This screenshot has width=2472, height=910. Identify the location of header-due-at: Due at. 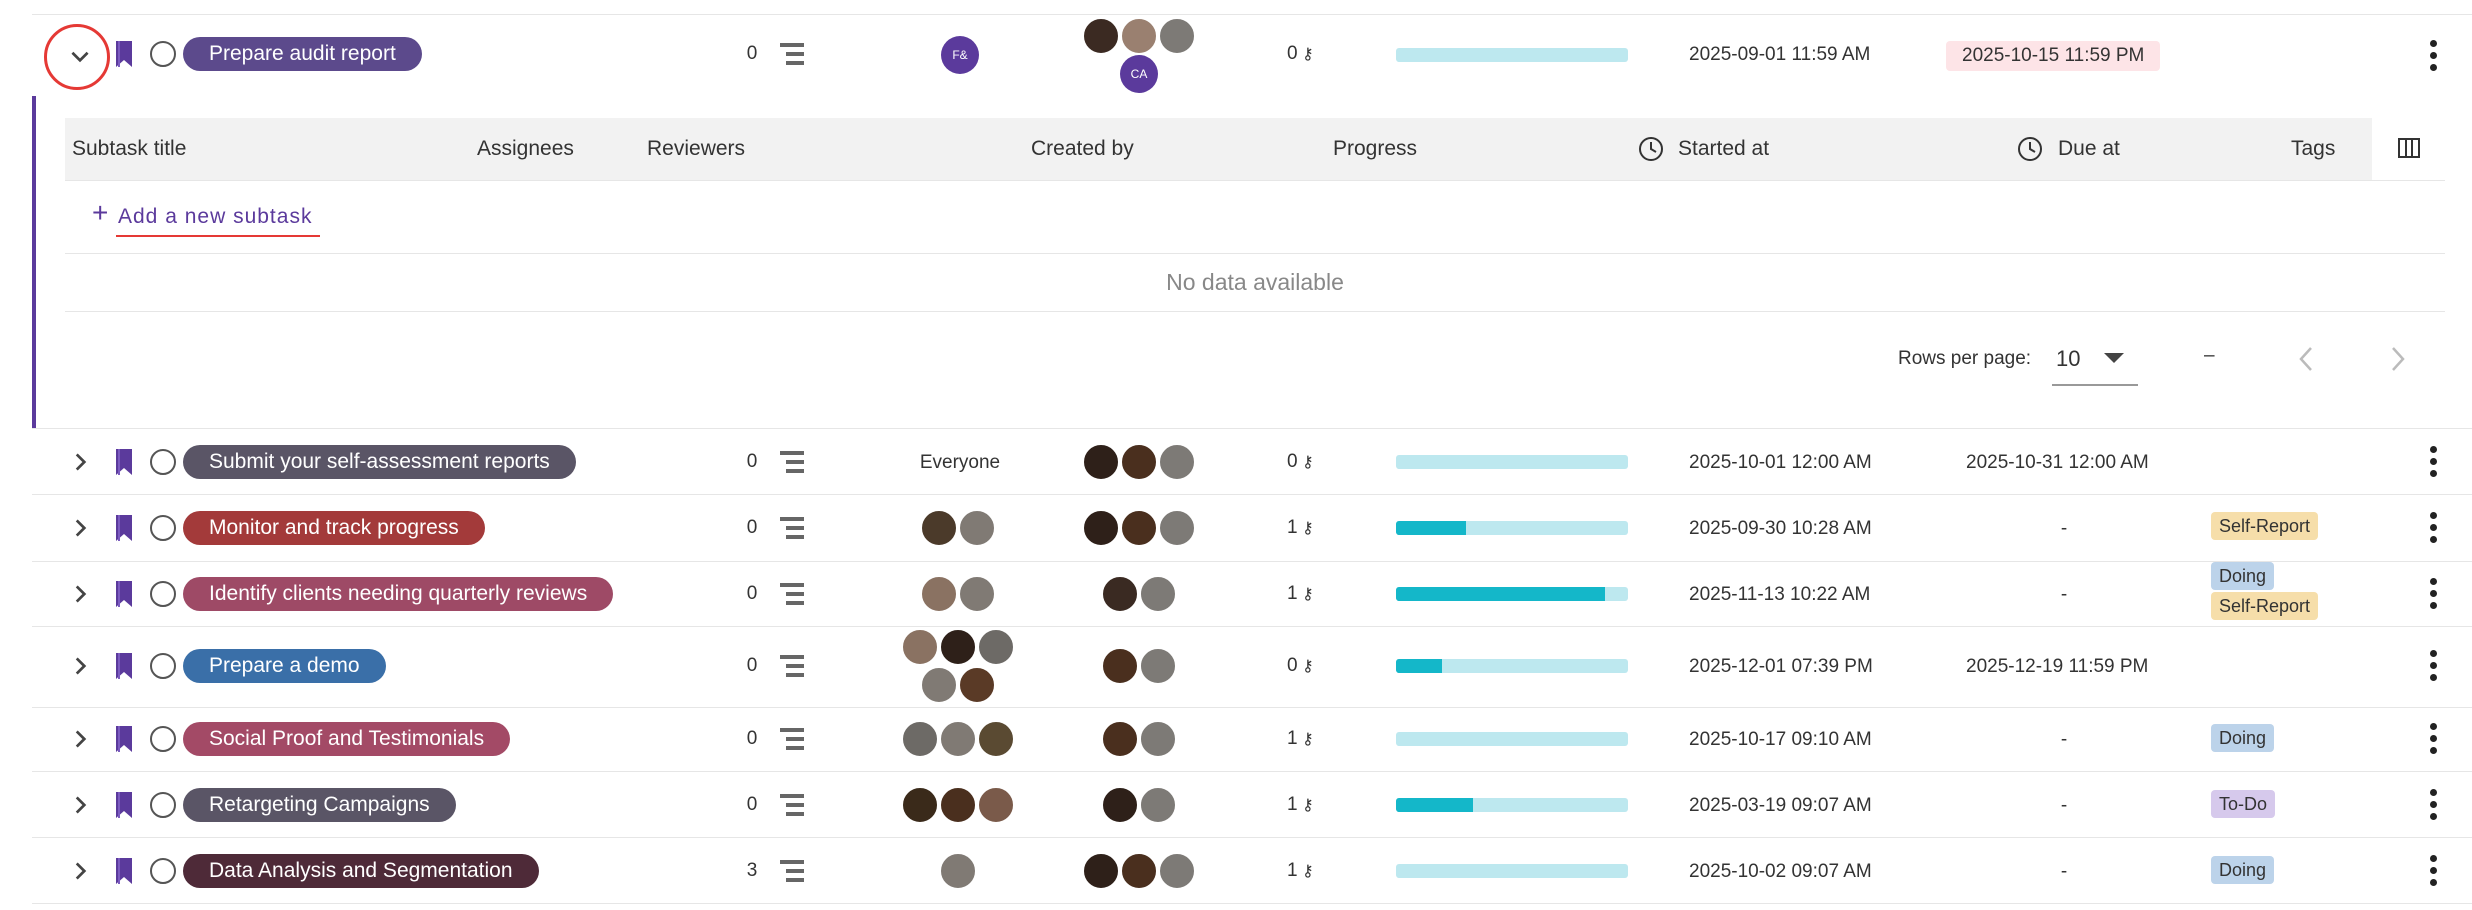
(2089, 148).